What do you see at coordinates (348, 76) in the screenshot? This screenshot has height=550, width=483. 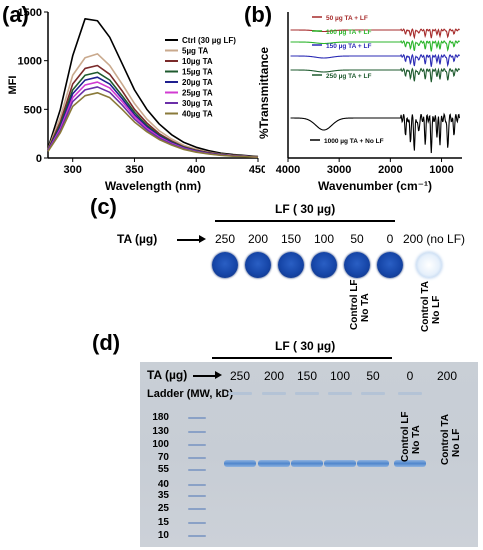 I see `panel-b-legend-entry: 250 µg TA + LF` at bounding box center [348, 76].